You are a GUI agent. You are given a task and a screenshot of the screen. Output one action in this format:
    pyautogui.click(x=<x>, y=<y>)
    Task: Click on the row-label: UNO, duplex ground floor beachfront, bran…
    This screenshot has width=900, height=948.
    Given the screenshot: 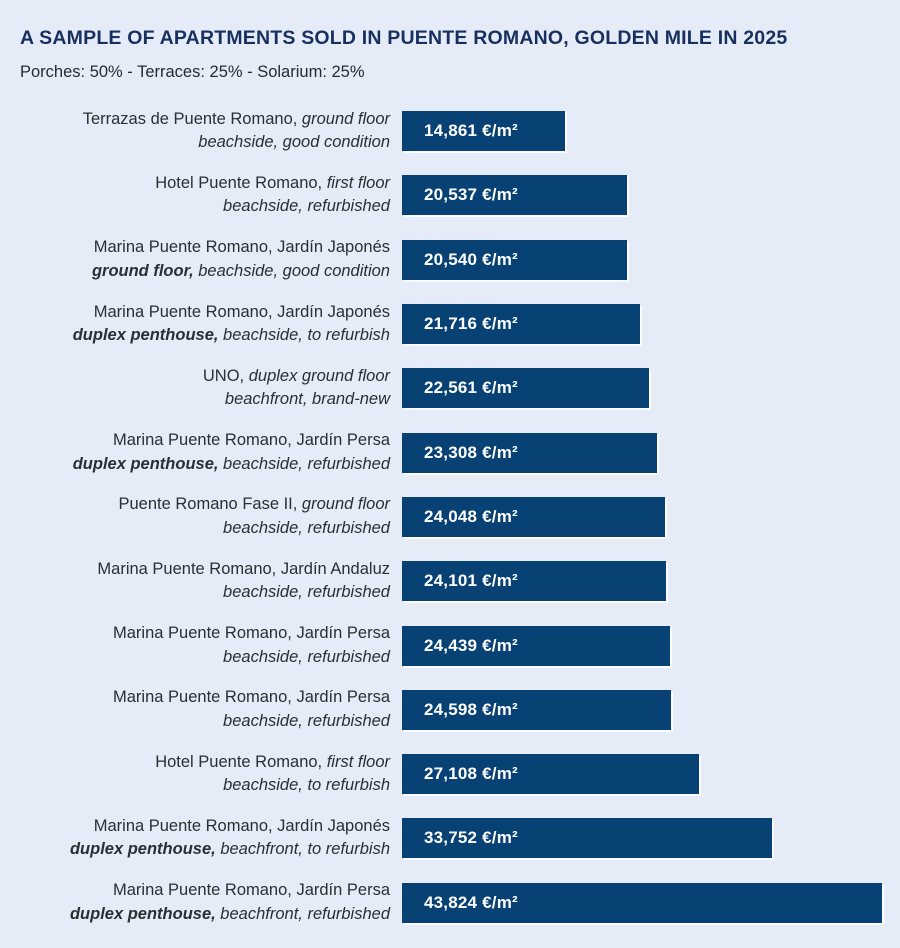 What is the action you would take?
    pyautogui.click(x=195, y=388)
    